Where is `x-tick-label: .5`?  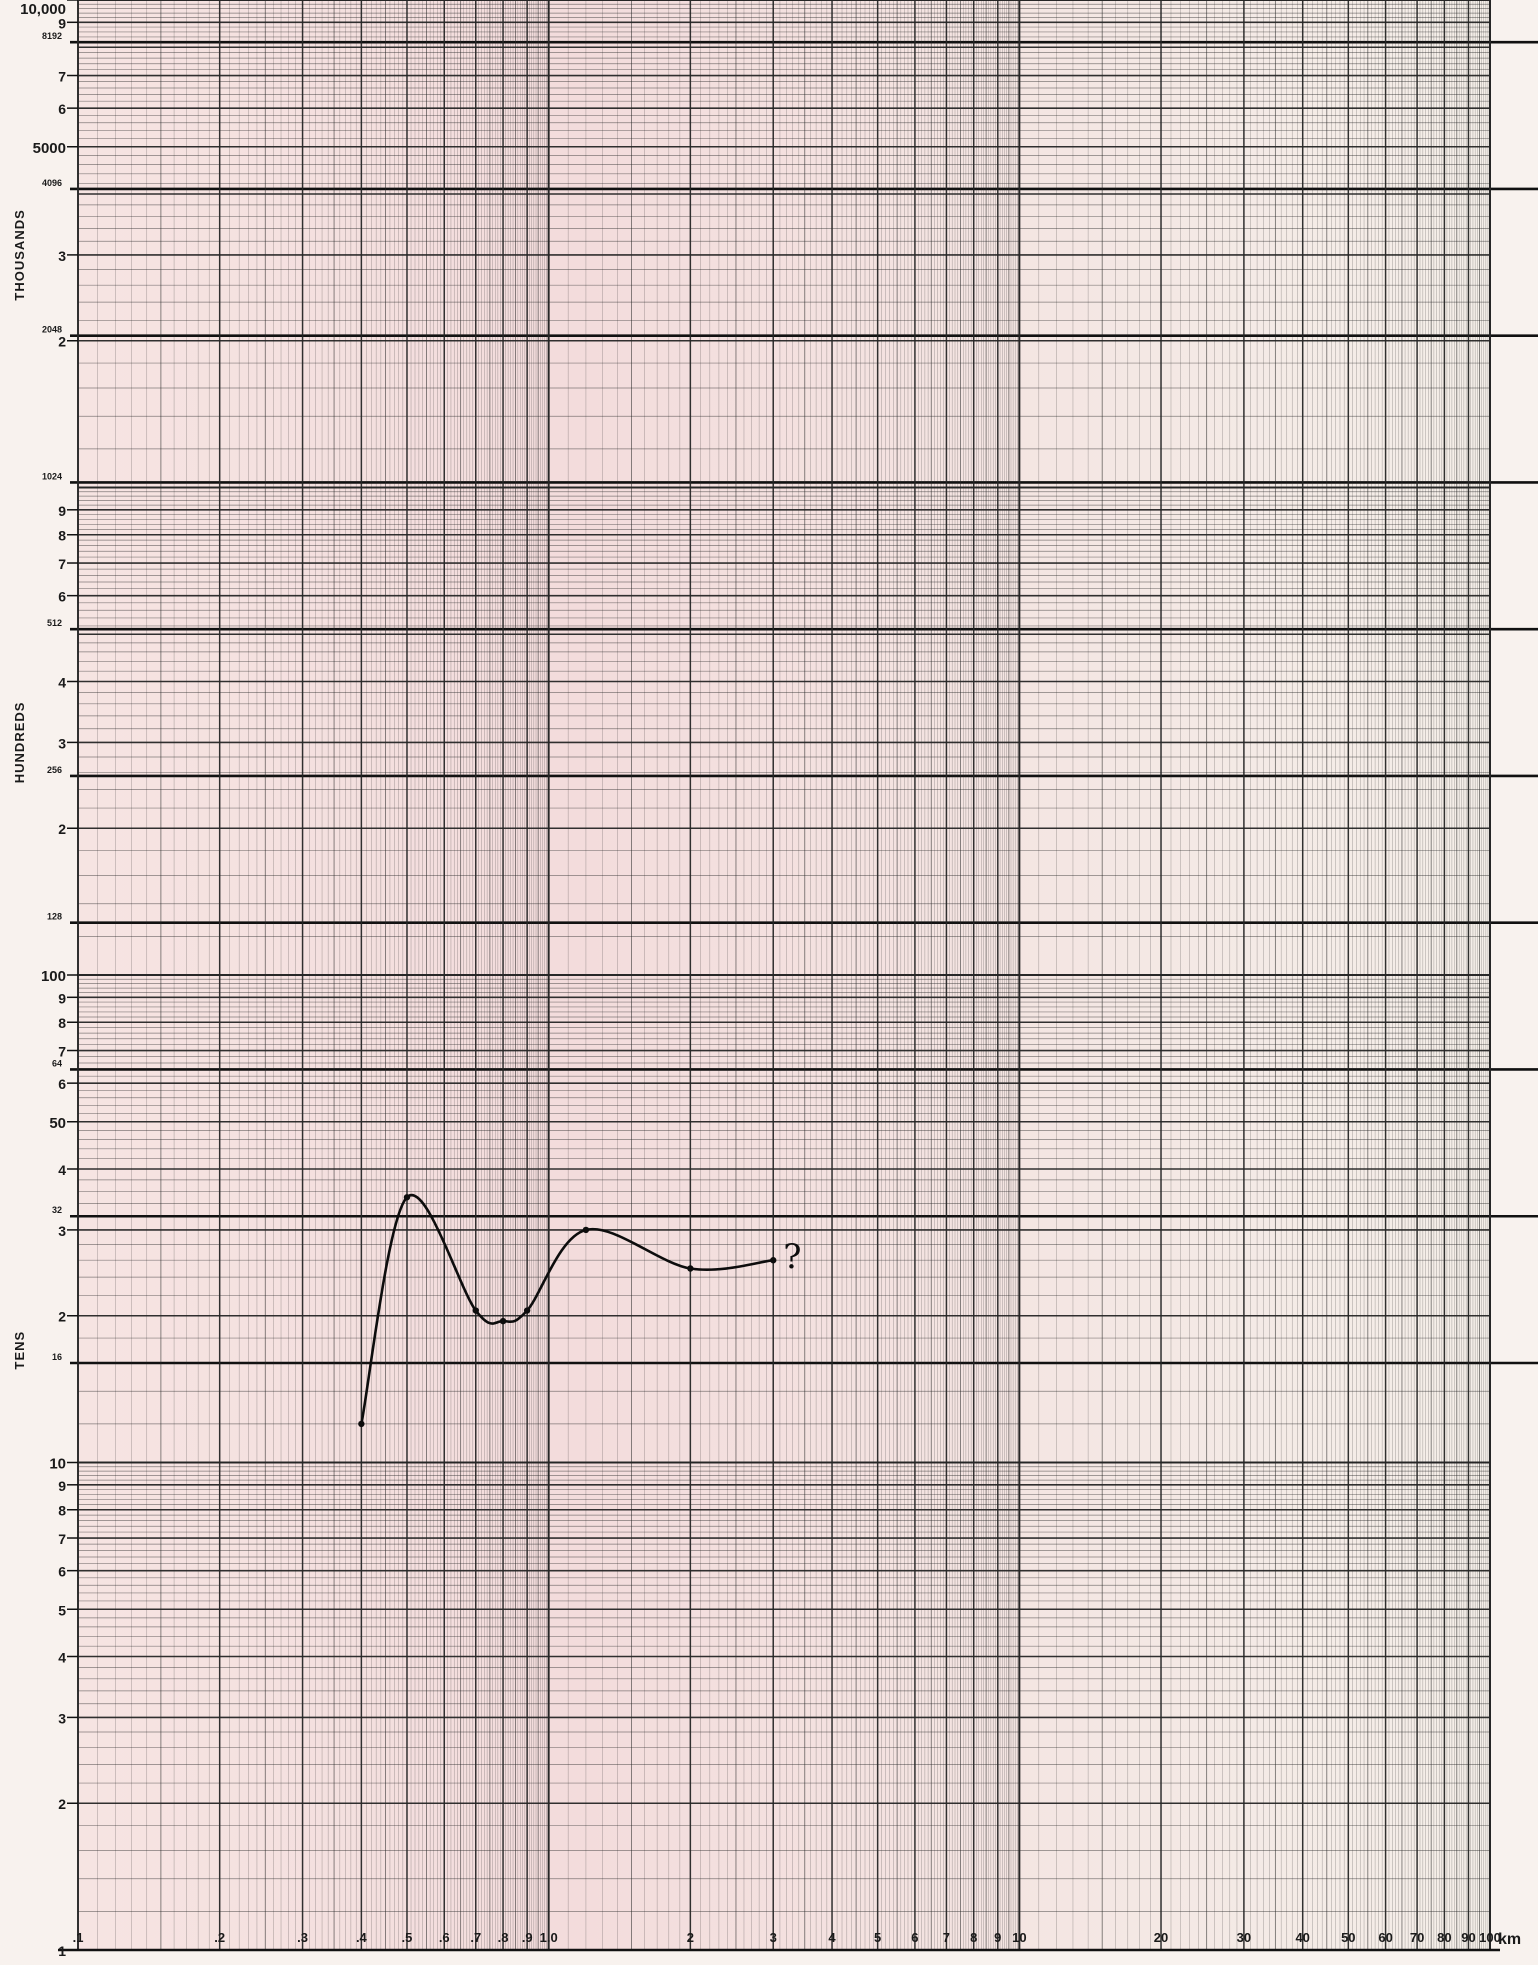 x-tick-label: .5 is located at coordinates (407, 1937).